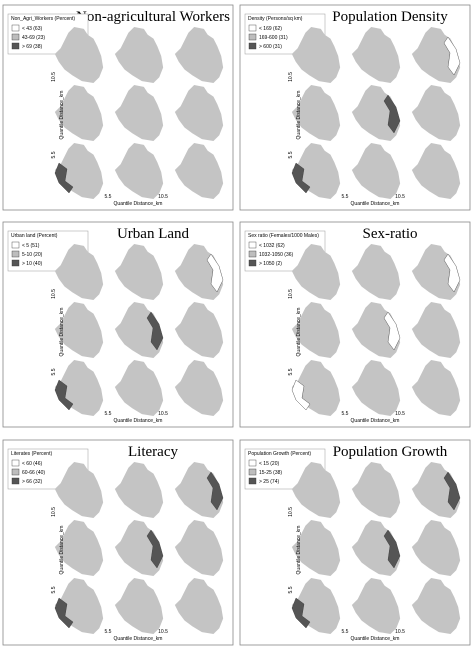  I want to click on panel-title: Non-agricultural Workers, so click(153, 17).